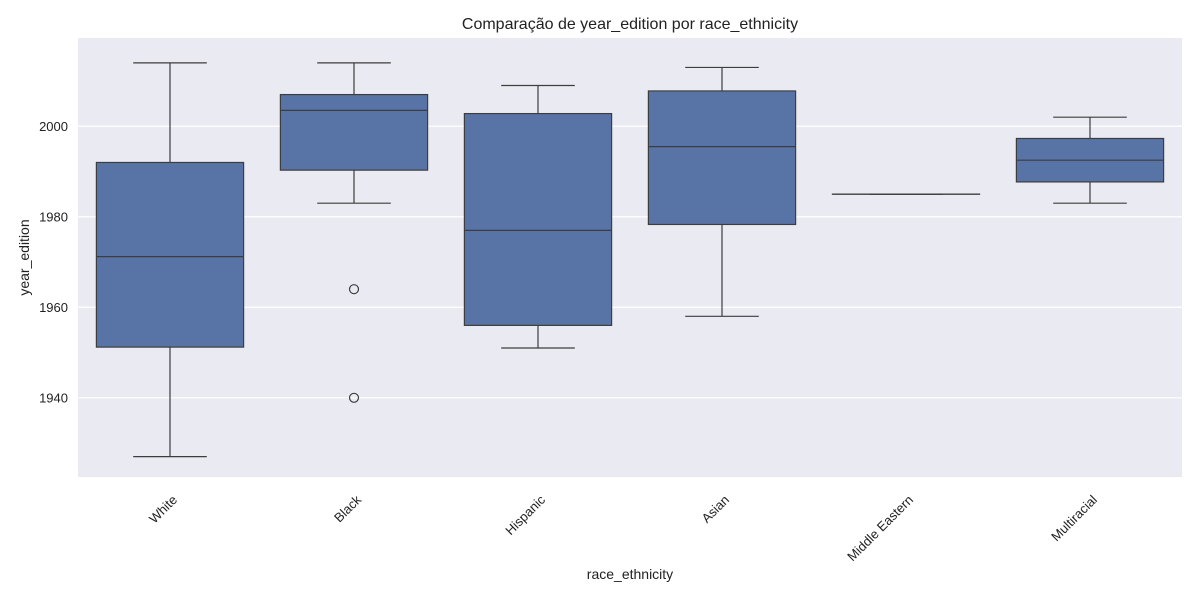  What do you see at coordinates (163, 509) in the screenshot?
I see `x-tick-label: White` at bounding box center [163, 509].